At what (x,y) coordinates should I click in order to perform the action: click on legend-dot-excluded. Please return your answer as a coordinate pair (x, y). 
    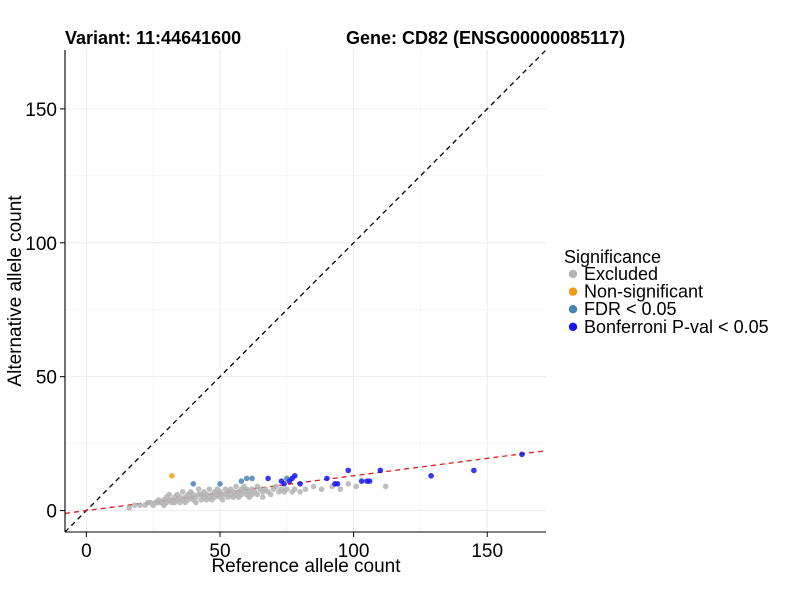
    Looking at the image, I should click on (573, 274).